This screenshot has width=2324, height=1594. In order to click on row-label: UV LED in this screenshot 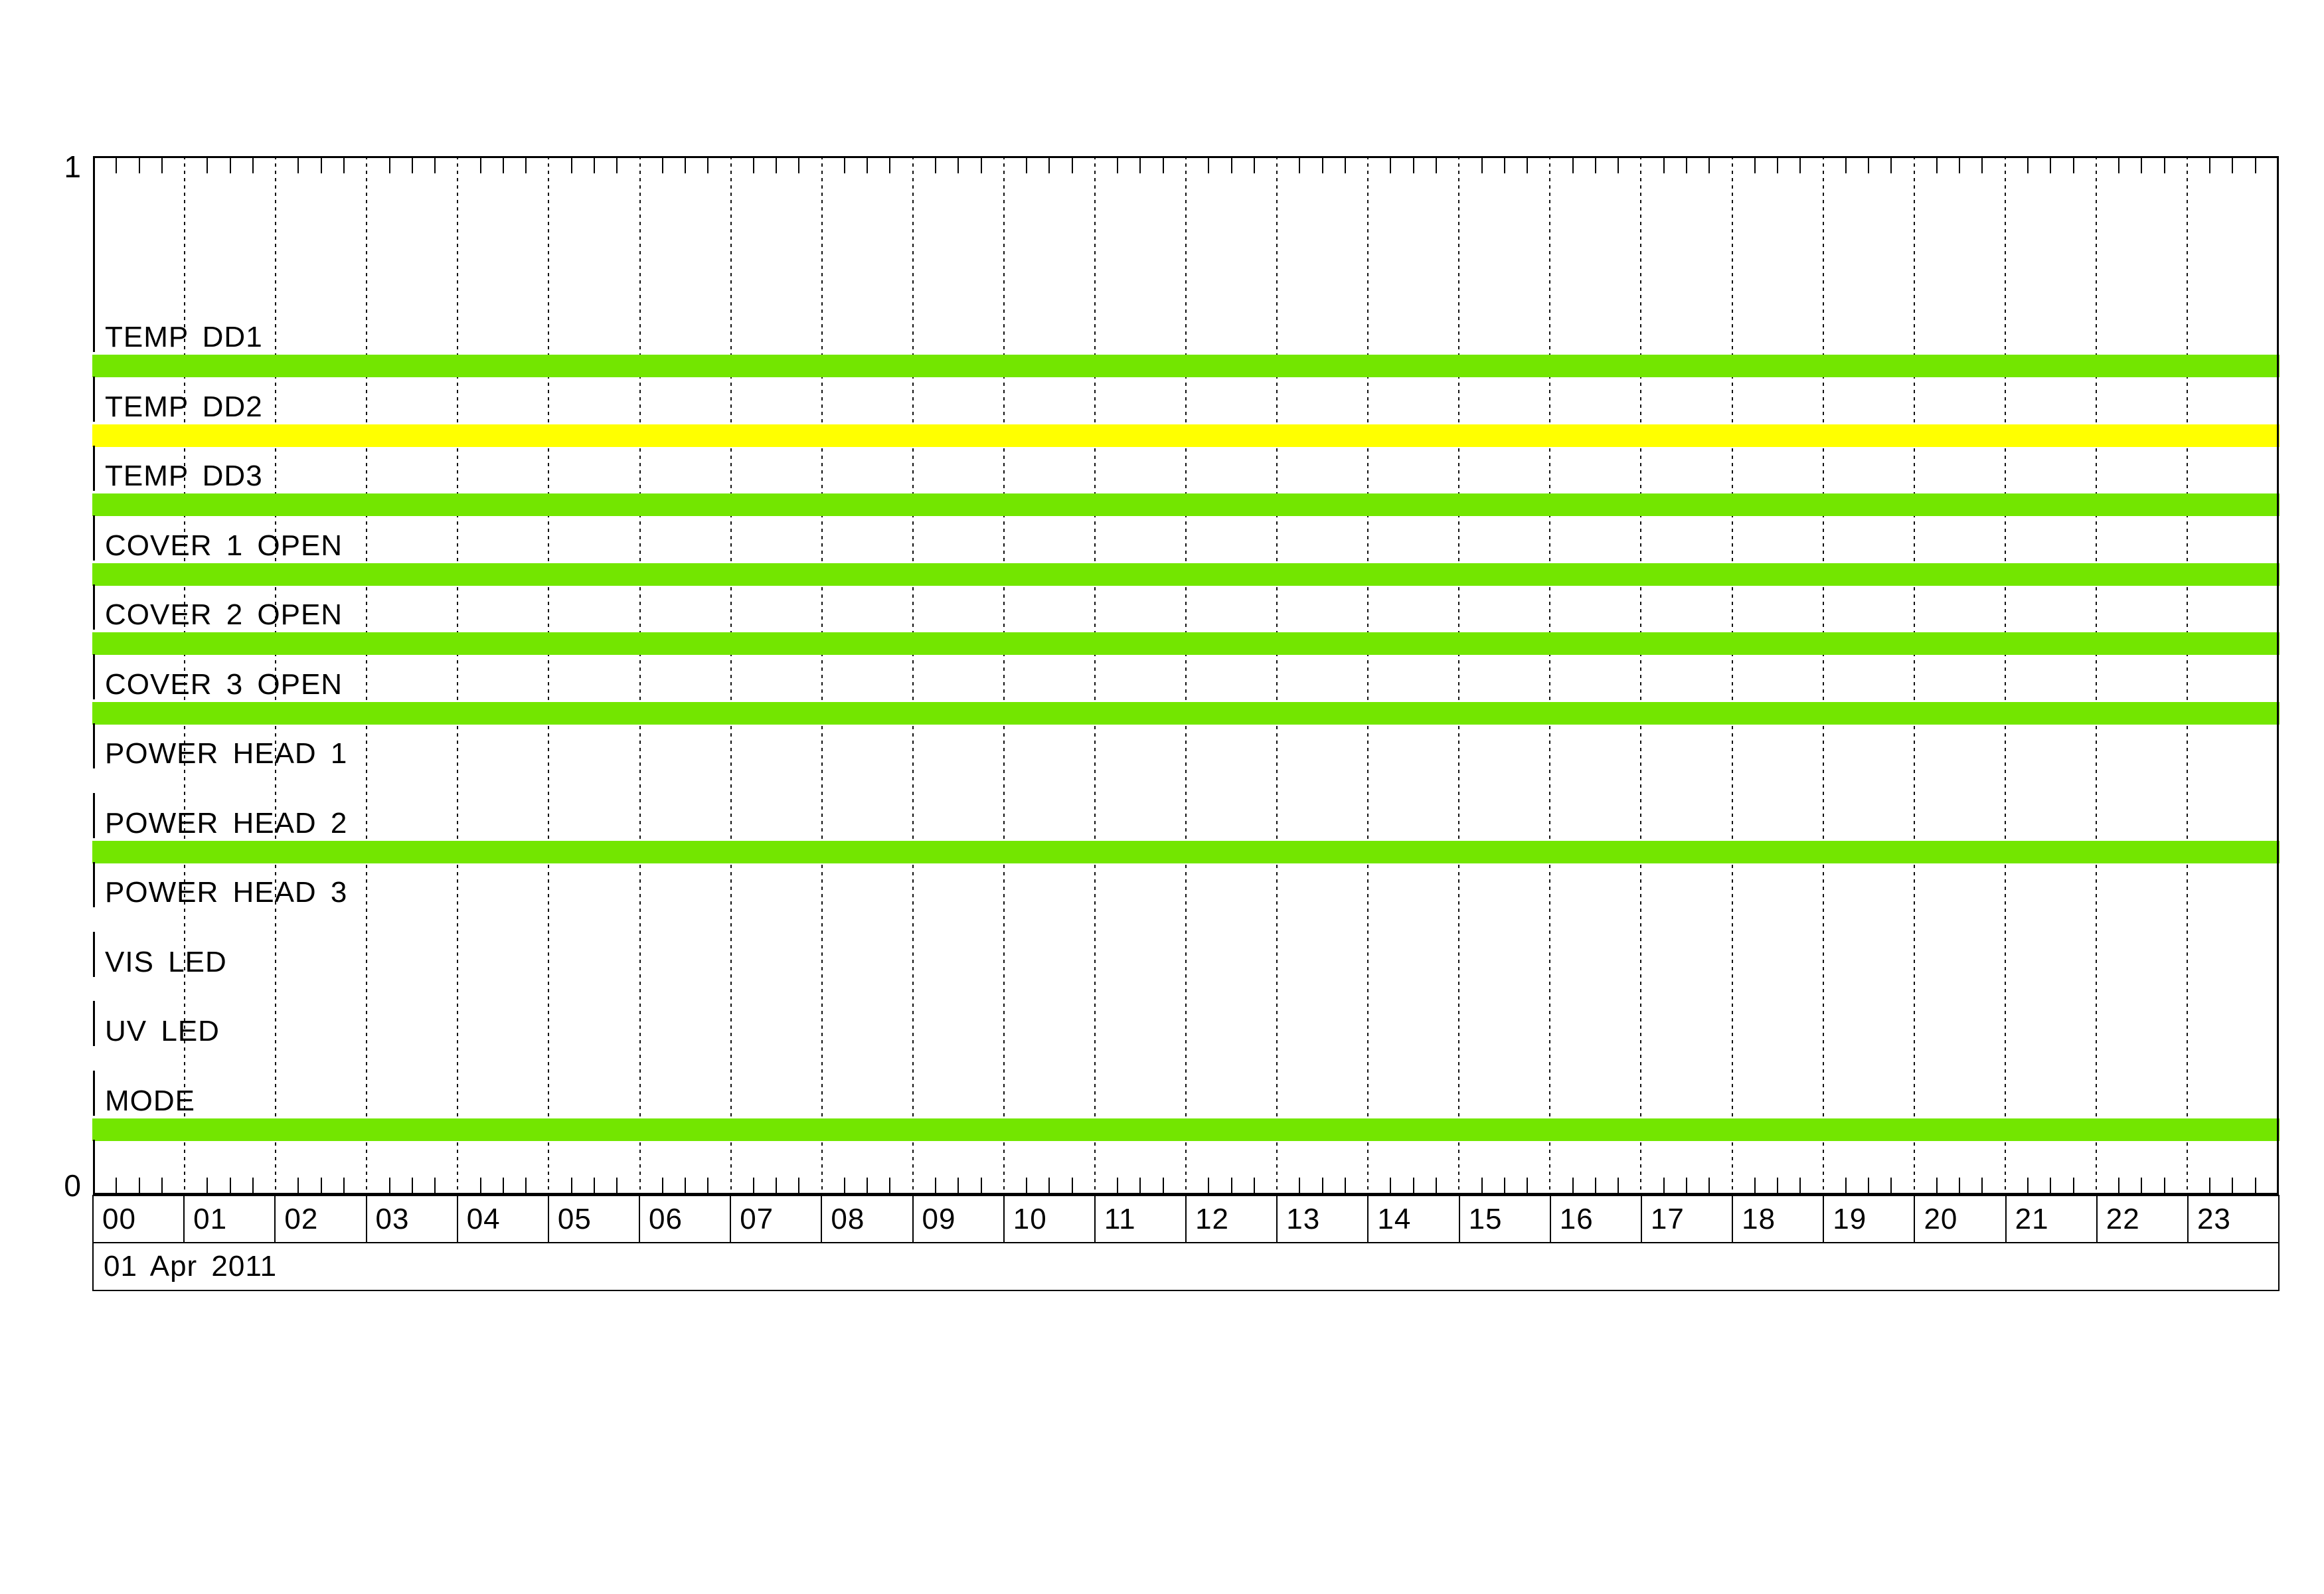, I will do `click(163, 1031)`.